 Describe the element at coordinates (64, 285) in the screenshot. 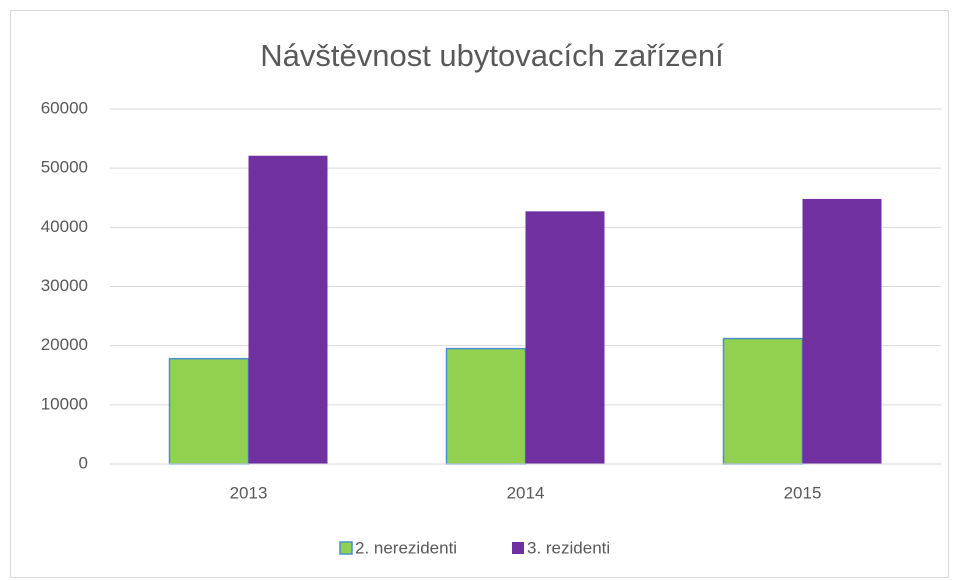

I see `y-tick-label: 30000` at that location.